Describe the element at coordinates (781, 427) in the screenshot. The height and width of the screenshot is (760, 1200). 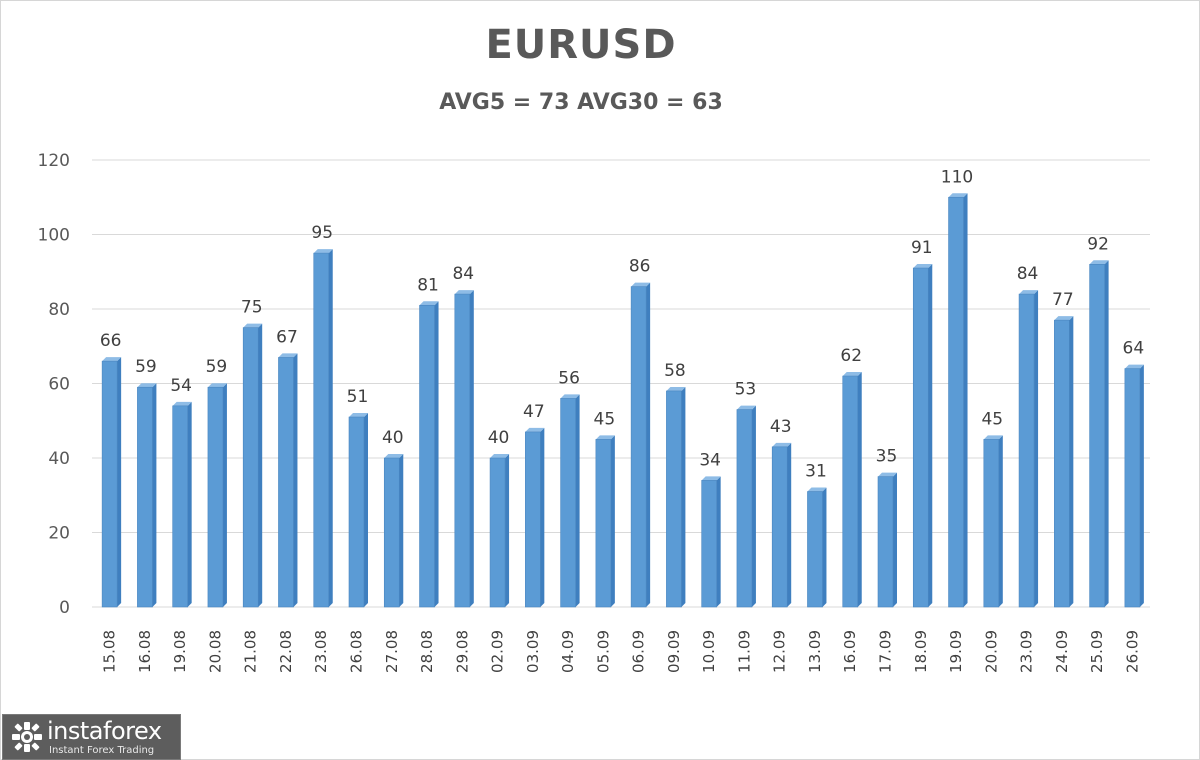
I see `value-label: 43` at that location.